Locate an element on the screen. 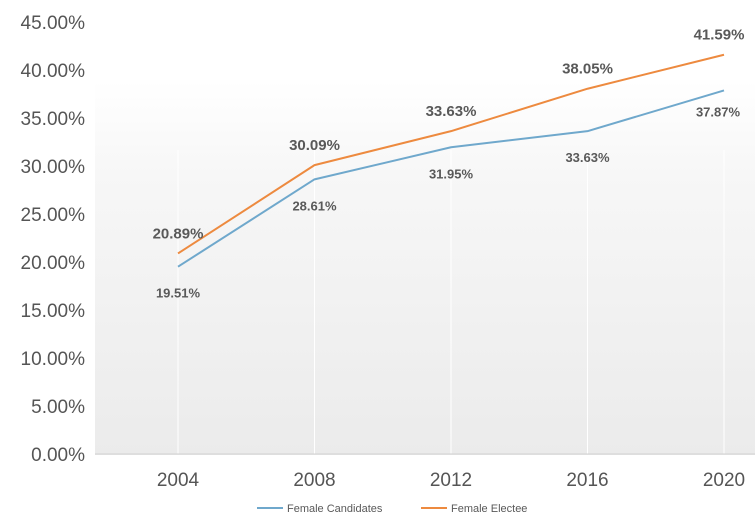  data-label-candidates: 31.95% is located at coordinates (451, 173).